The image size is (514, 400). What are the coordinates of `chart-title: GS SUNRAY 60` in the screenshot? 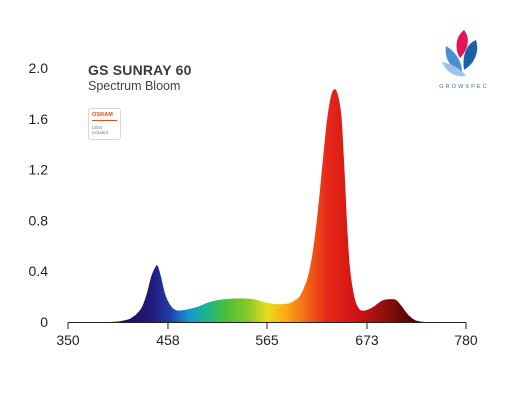 It's located at (140, 70).